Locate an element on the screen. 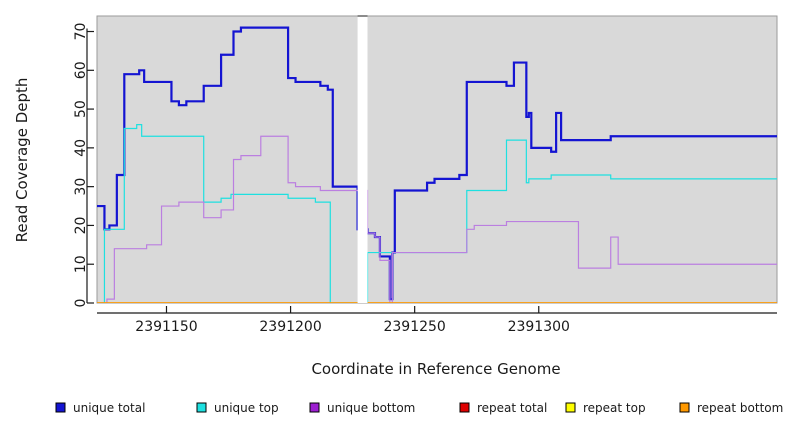  x-tick-label: 2391150 is located at coordinates (166, 327).